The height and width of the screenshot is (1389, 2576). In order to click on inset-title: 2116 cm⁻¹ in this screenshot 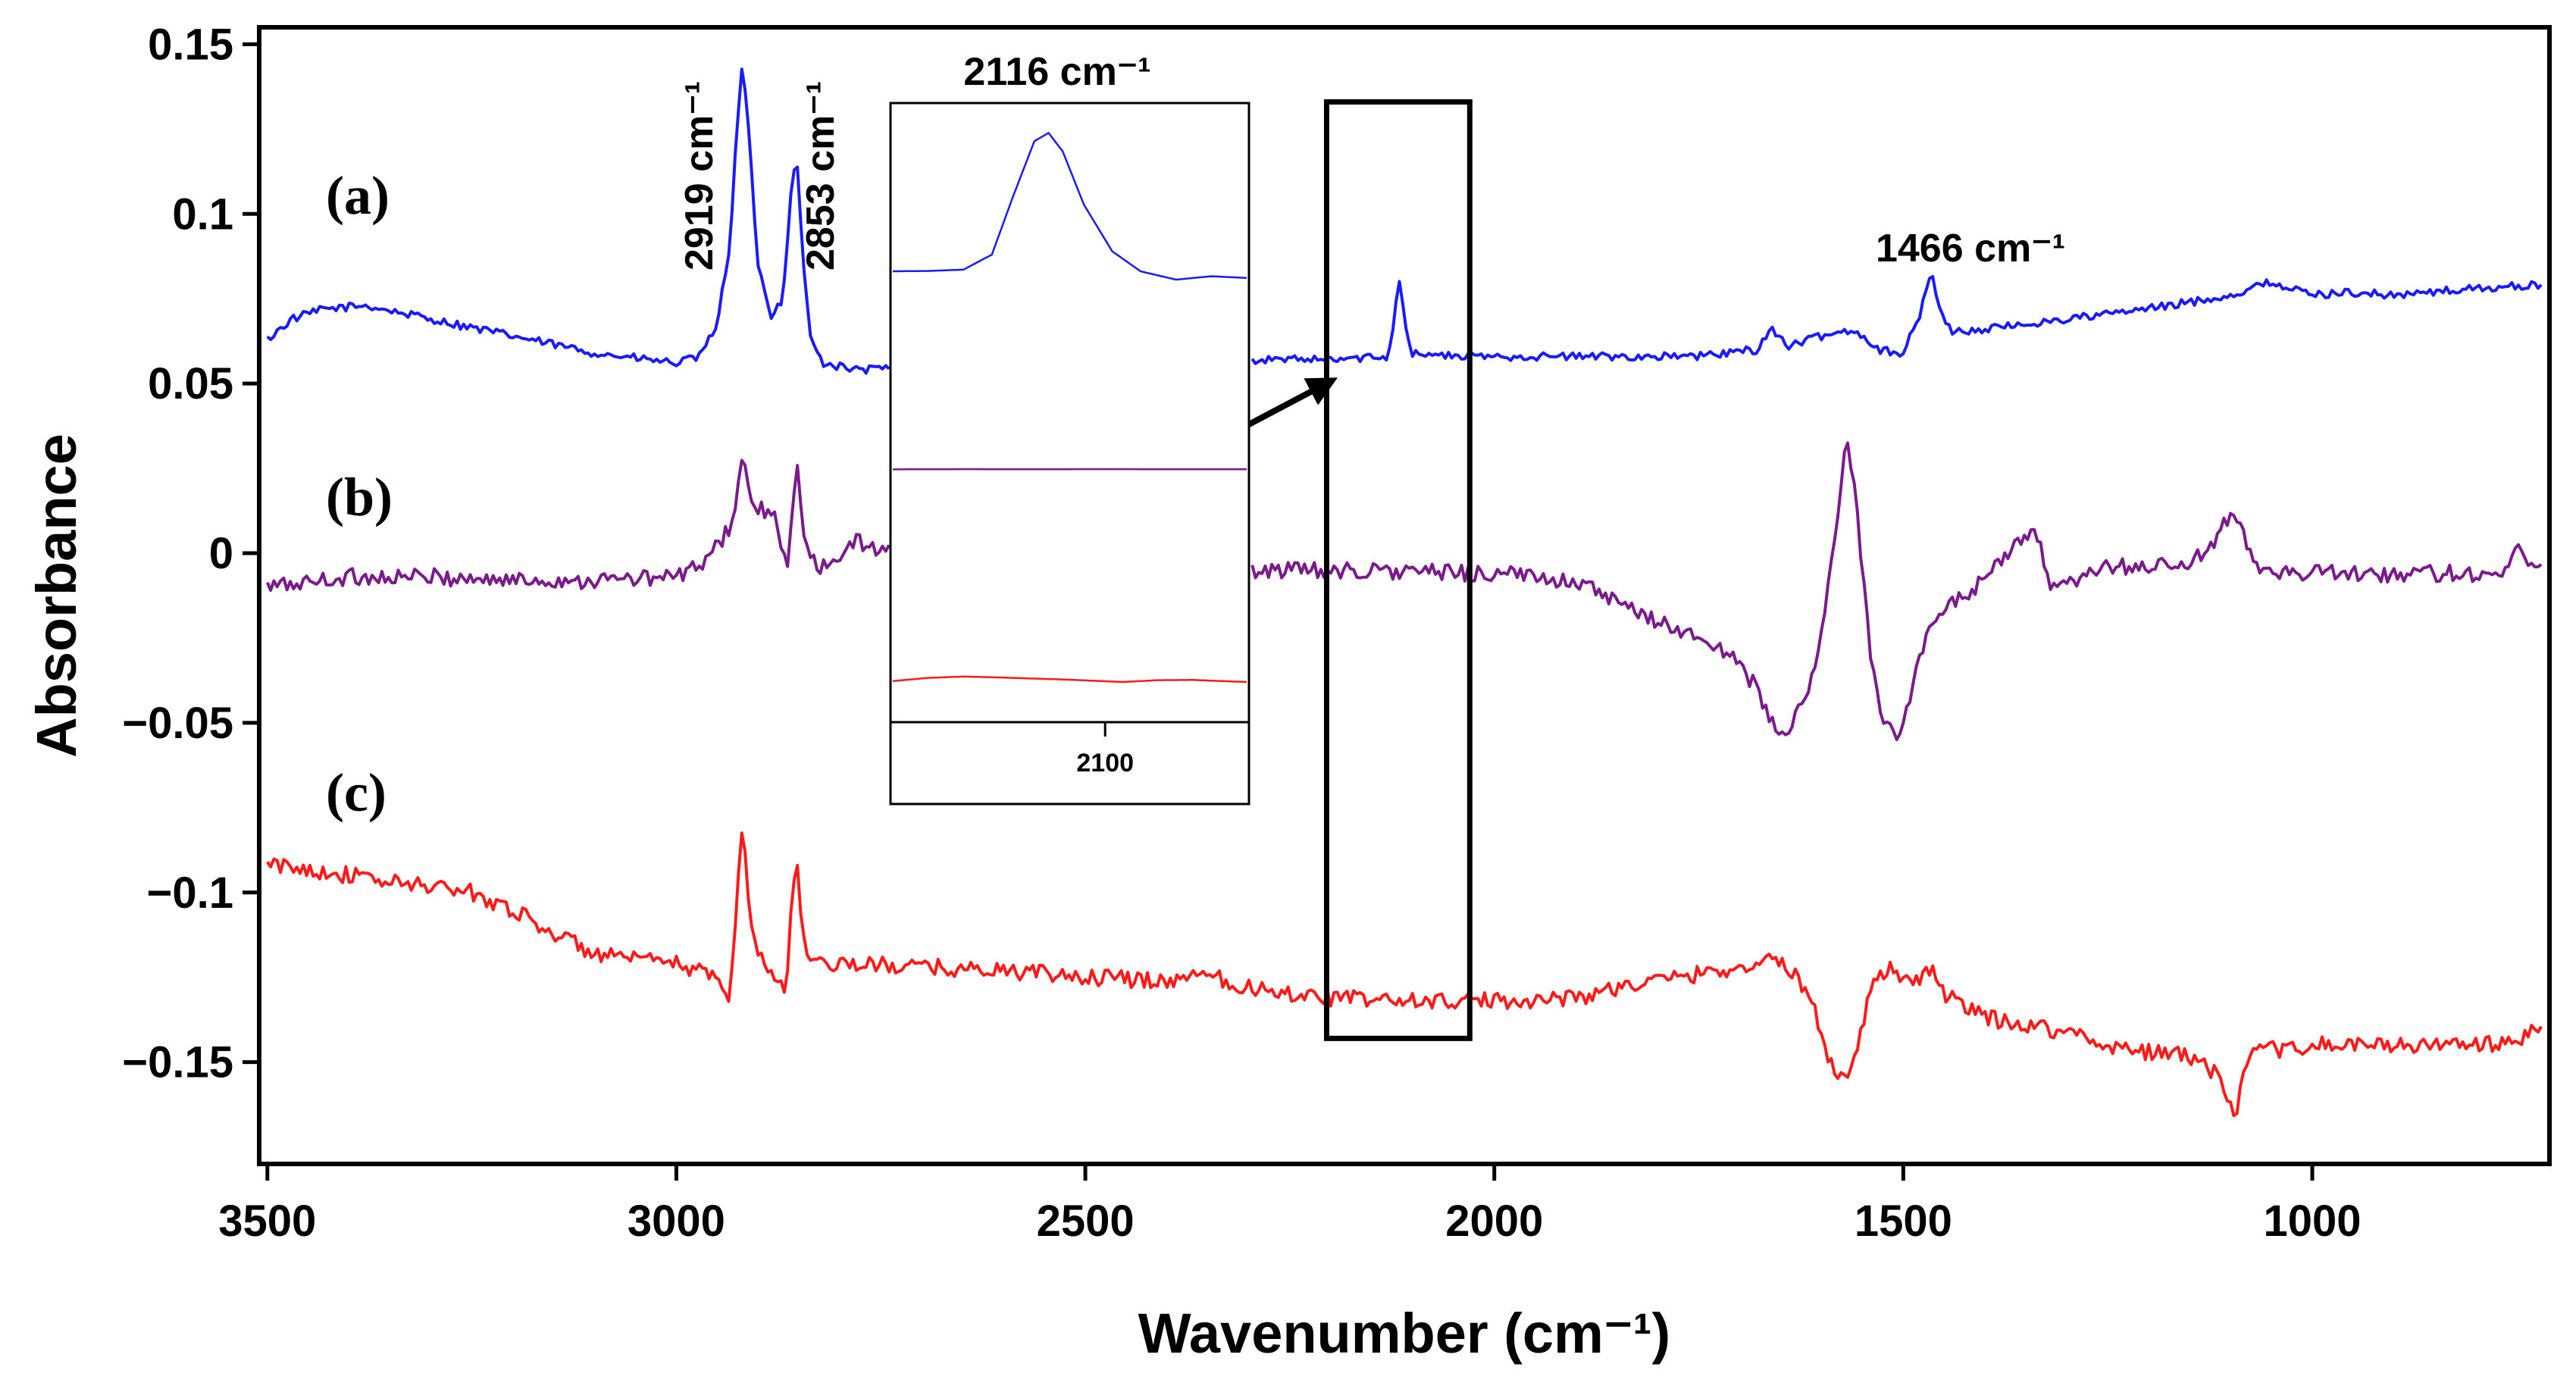, I will do `click(1056, 72)`.